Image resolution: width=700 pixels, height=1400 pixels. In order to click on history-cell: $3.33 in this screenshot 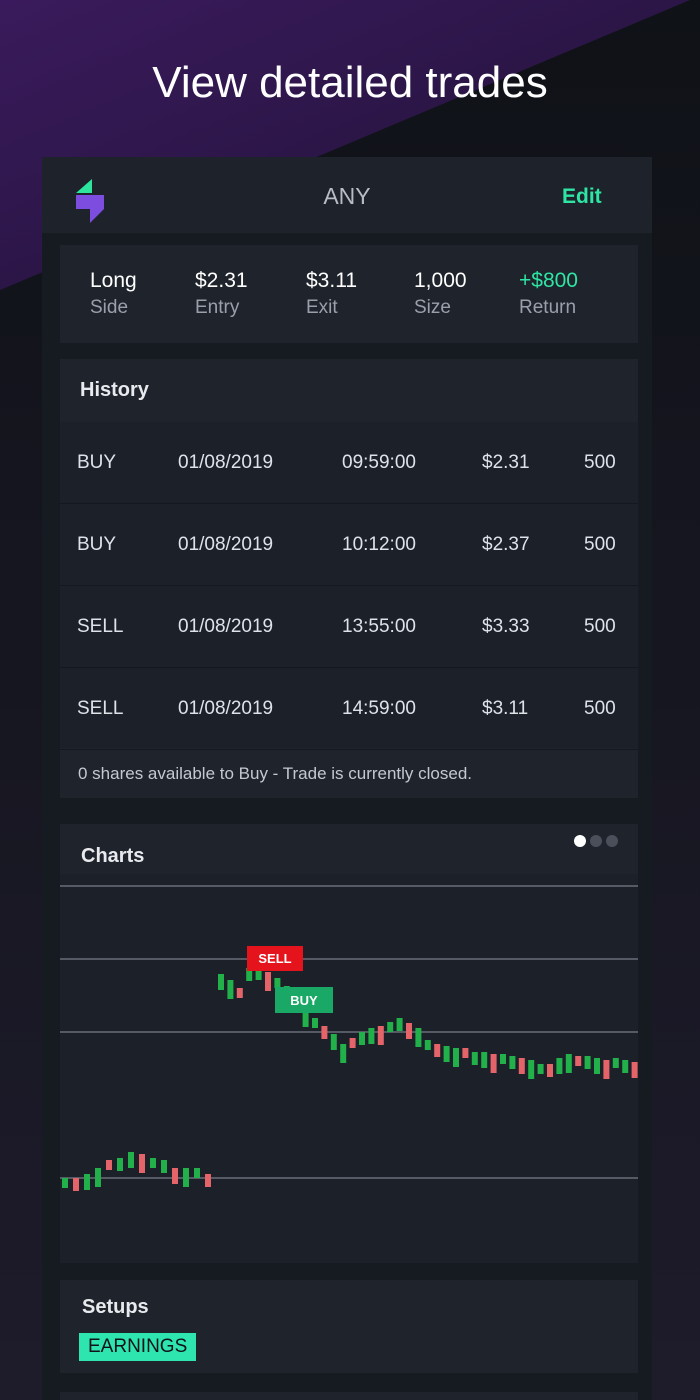, I will do `click(506, 626)`.